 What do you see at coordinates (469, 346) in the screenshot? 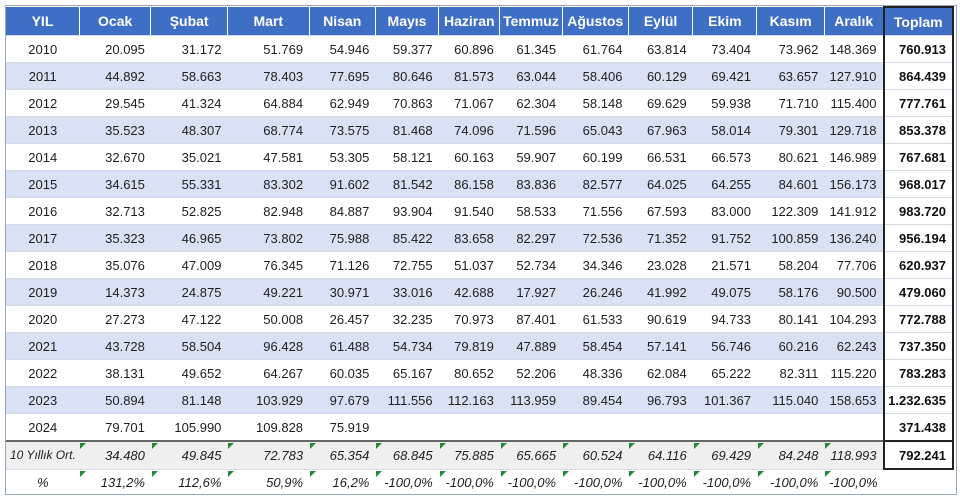
I see `value-cell: 79.819` at bounding box center [469, 346].